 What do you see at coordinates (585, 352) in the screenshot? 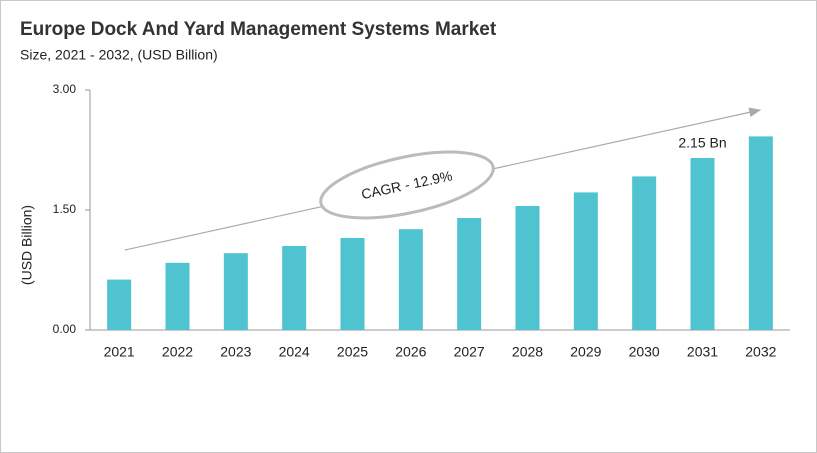
I see `x-tick-label: 2029` at bounding box center [585, 352].